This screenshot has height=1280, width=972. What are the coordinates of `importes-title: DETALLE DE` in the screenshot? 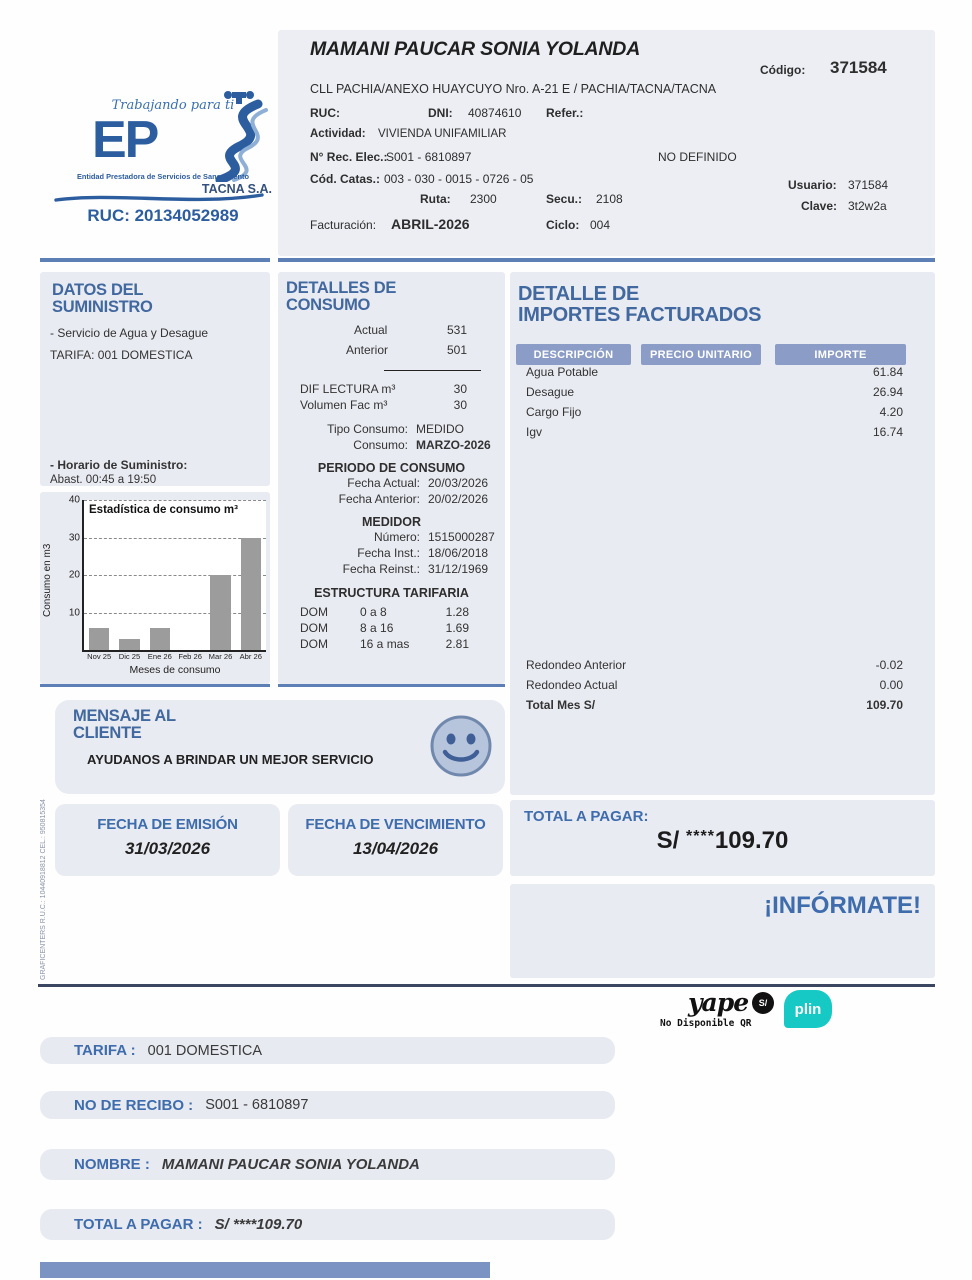 It's located at (579, 294).